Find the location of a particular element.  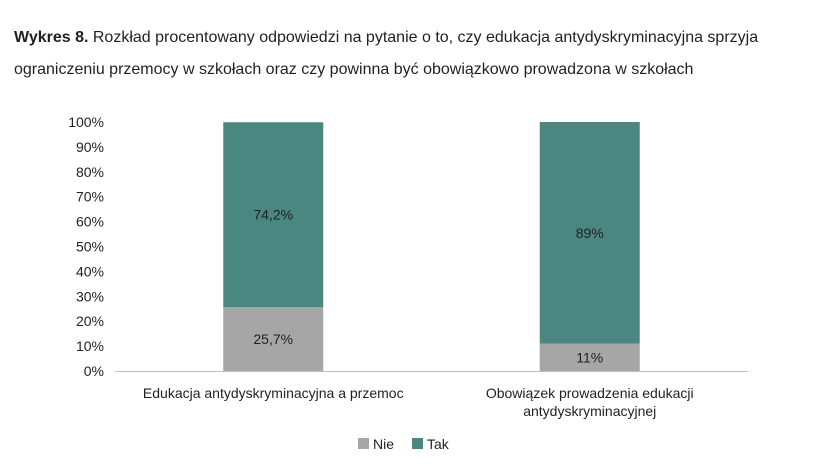

category-label: Obowiązek prowadzenia edukacji is located at coordinates (590, 393).